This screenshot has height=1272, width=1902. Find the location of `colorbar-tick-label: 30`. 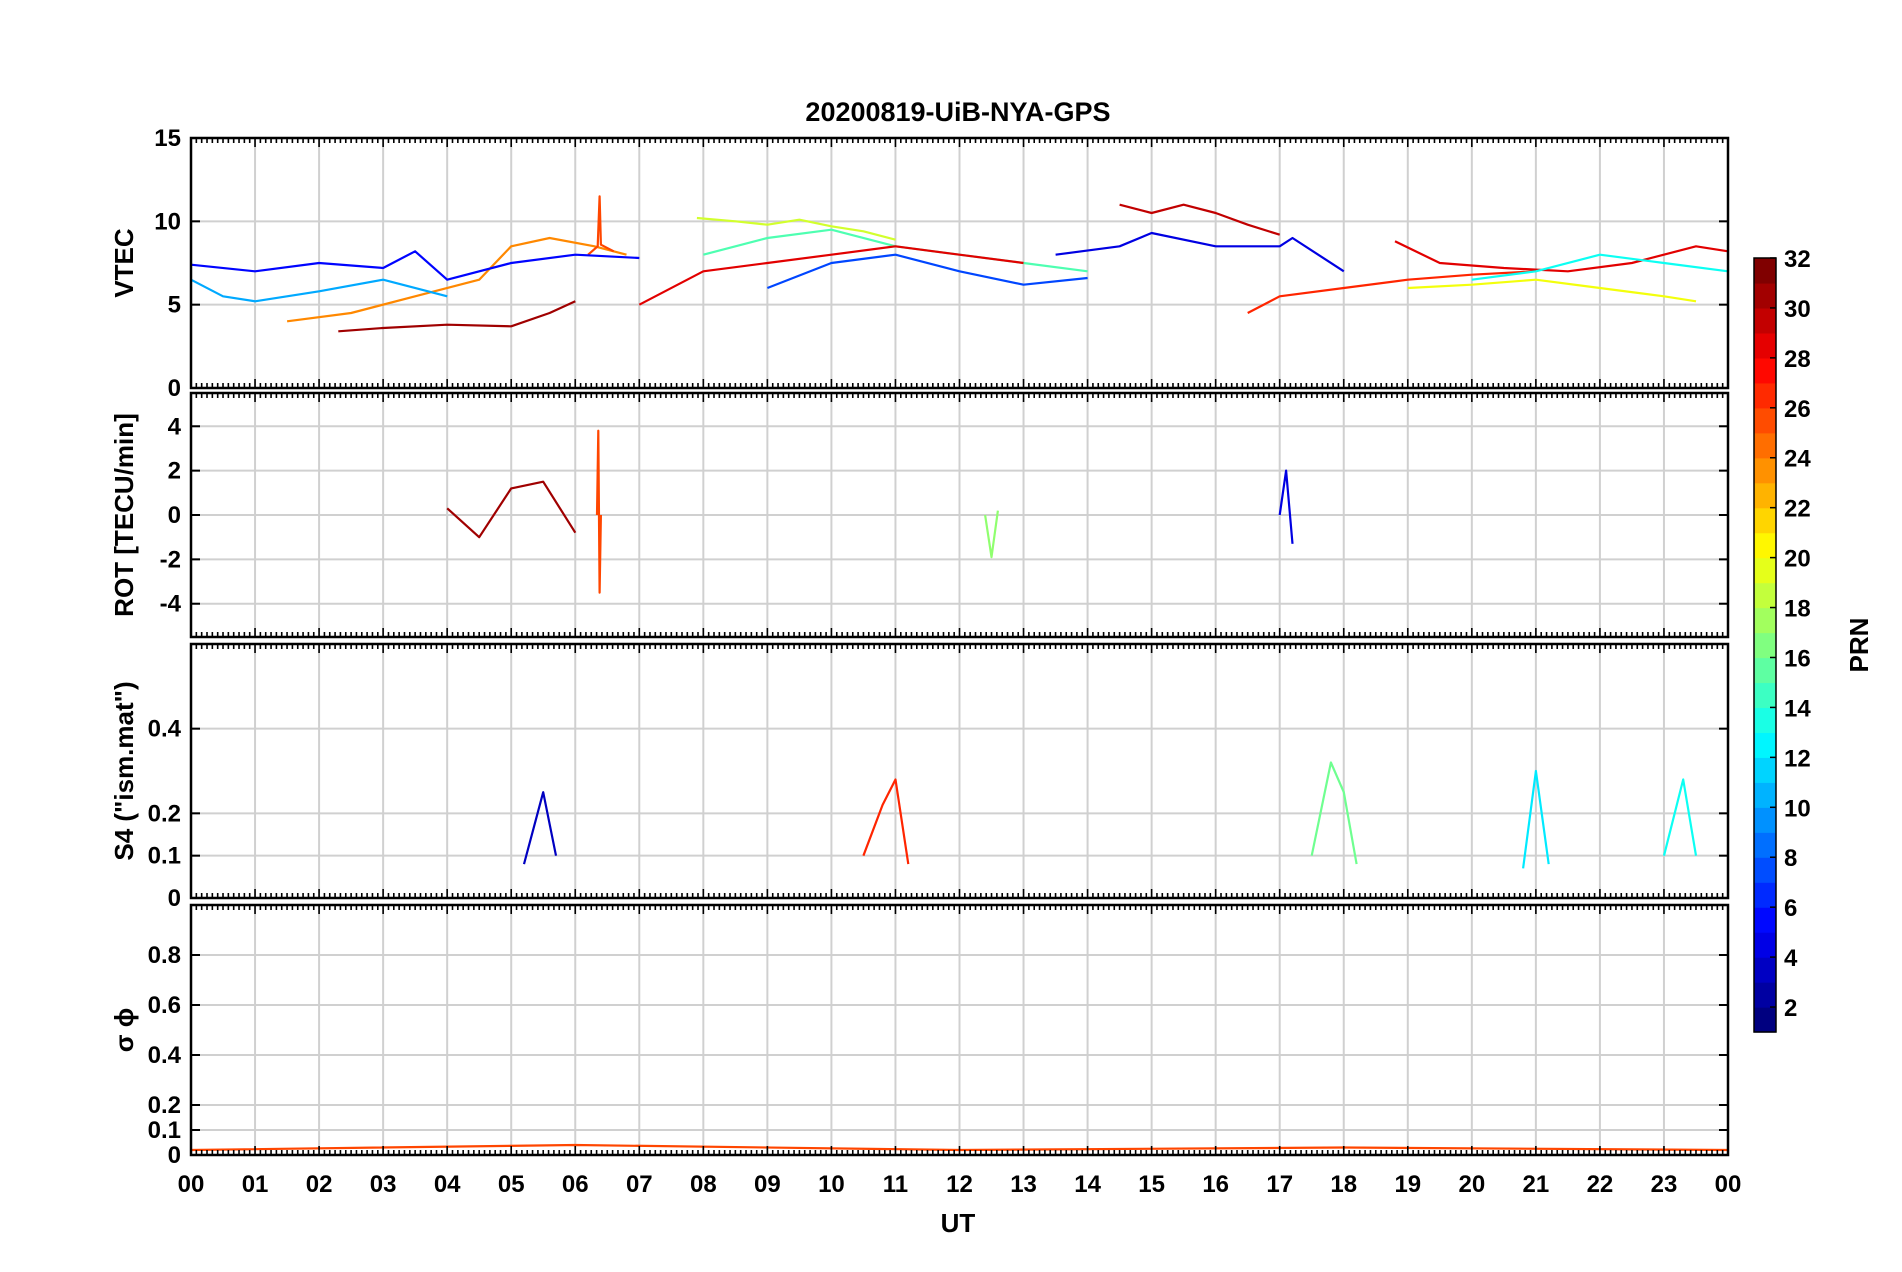

colorbar-tick-label: 30 is located at coordinates (1797, 309).